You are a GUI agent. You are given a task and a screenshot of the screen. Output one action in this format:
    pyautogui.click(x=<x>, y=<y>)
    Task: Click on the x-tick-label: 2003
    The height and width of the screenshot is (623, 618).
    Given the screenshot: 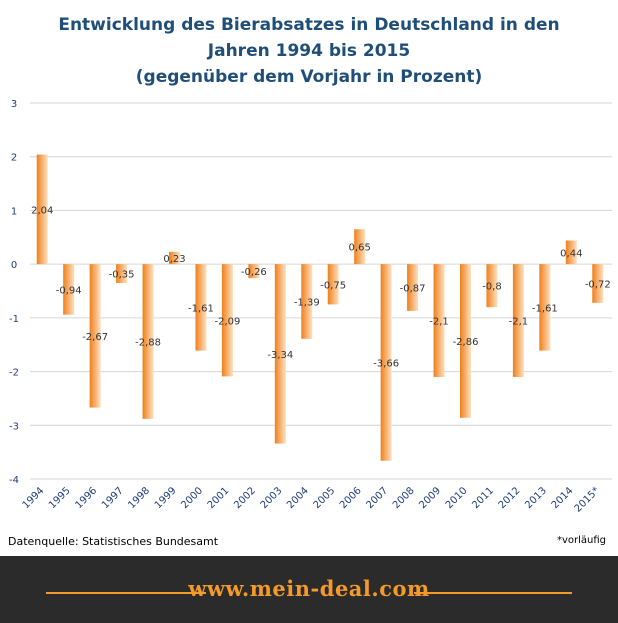 What is the action you would take?
    pyautogui.click(x=272, y=498)
    